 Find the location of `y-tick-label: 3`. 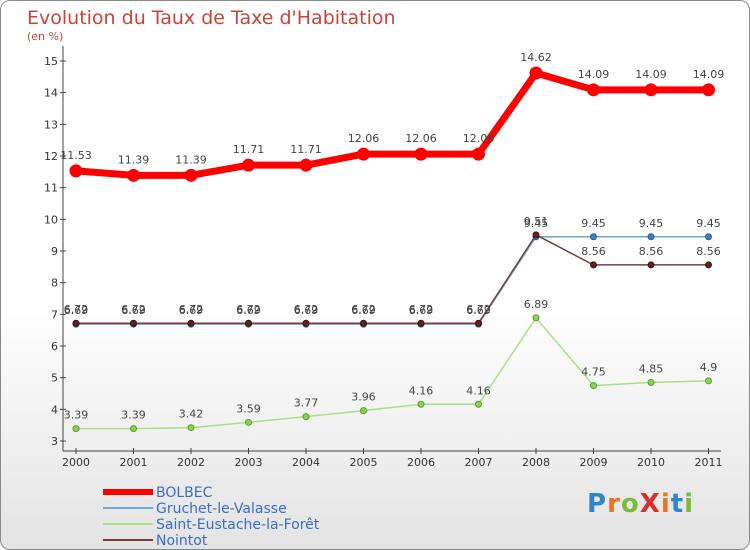

y-tick-label: 3 is located at coordinates (54, 441).